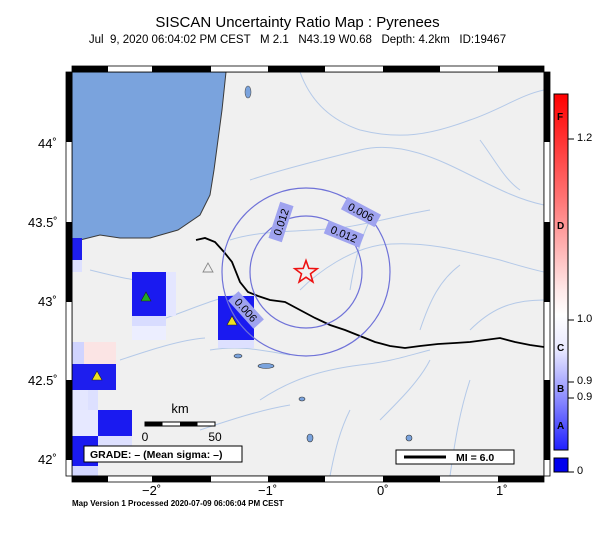 Image resolution: width=595 pixels, height=544 pixels. I want to click on epicenter-star-icon, so click(306, 271).